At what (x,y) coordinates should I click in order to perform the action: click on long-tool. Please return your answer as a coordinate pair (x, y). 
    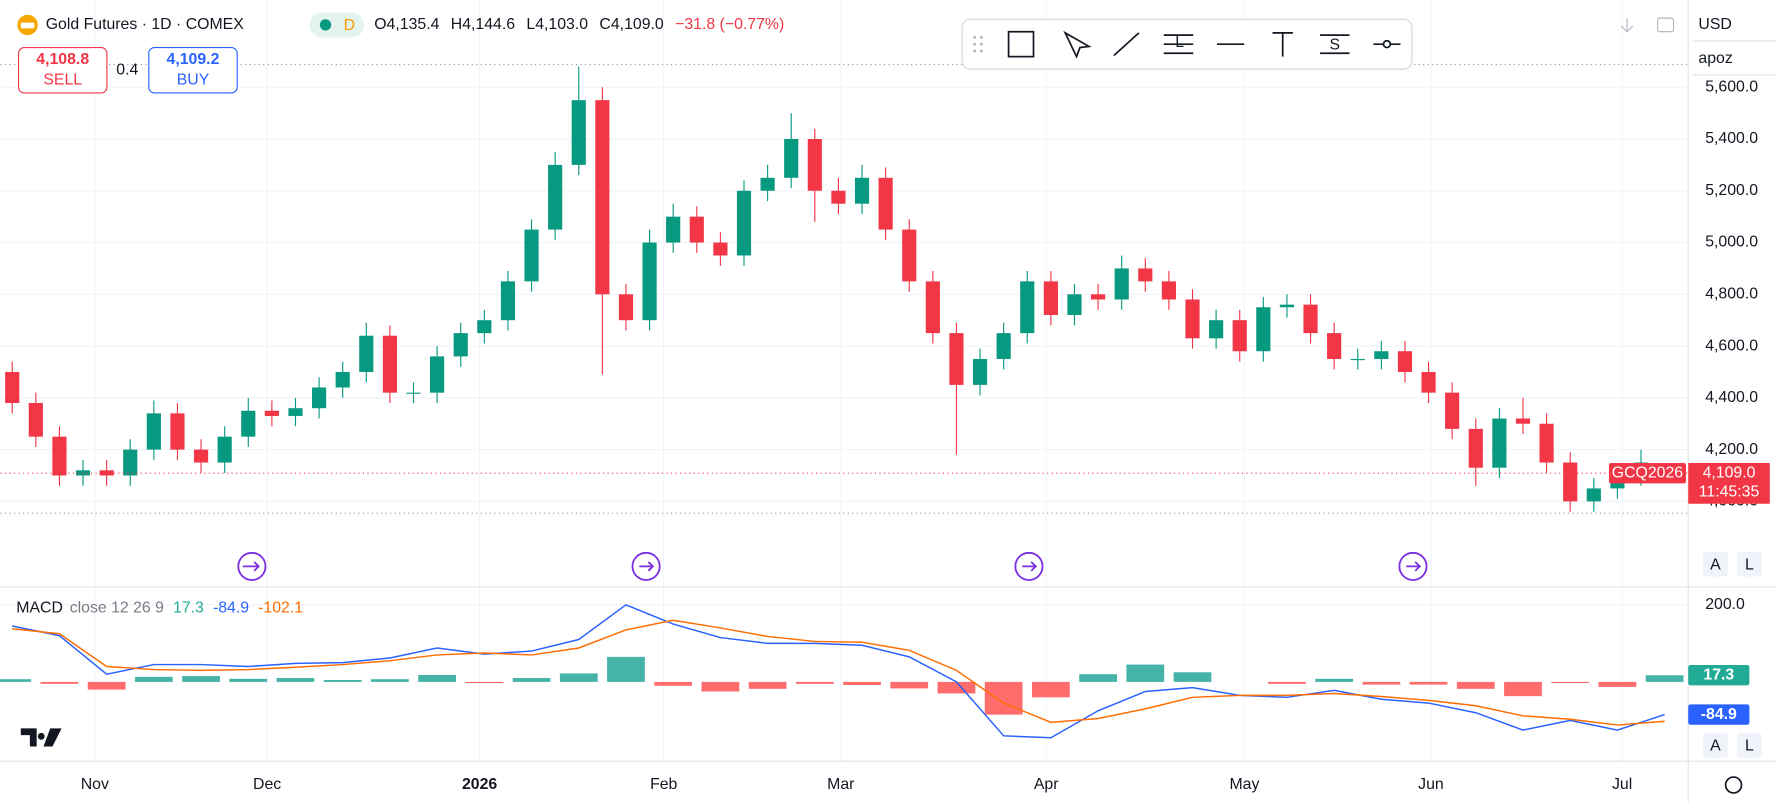
    Looking at the image, I should click on (1178, 44).